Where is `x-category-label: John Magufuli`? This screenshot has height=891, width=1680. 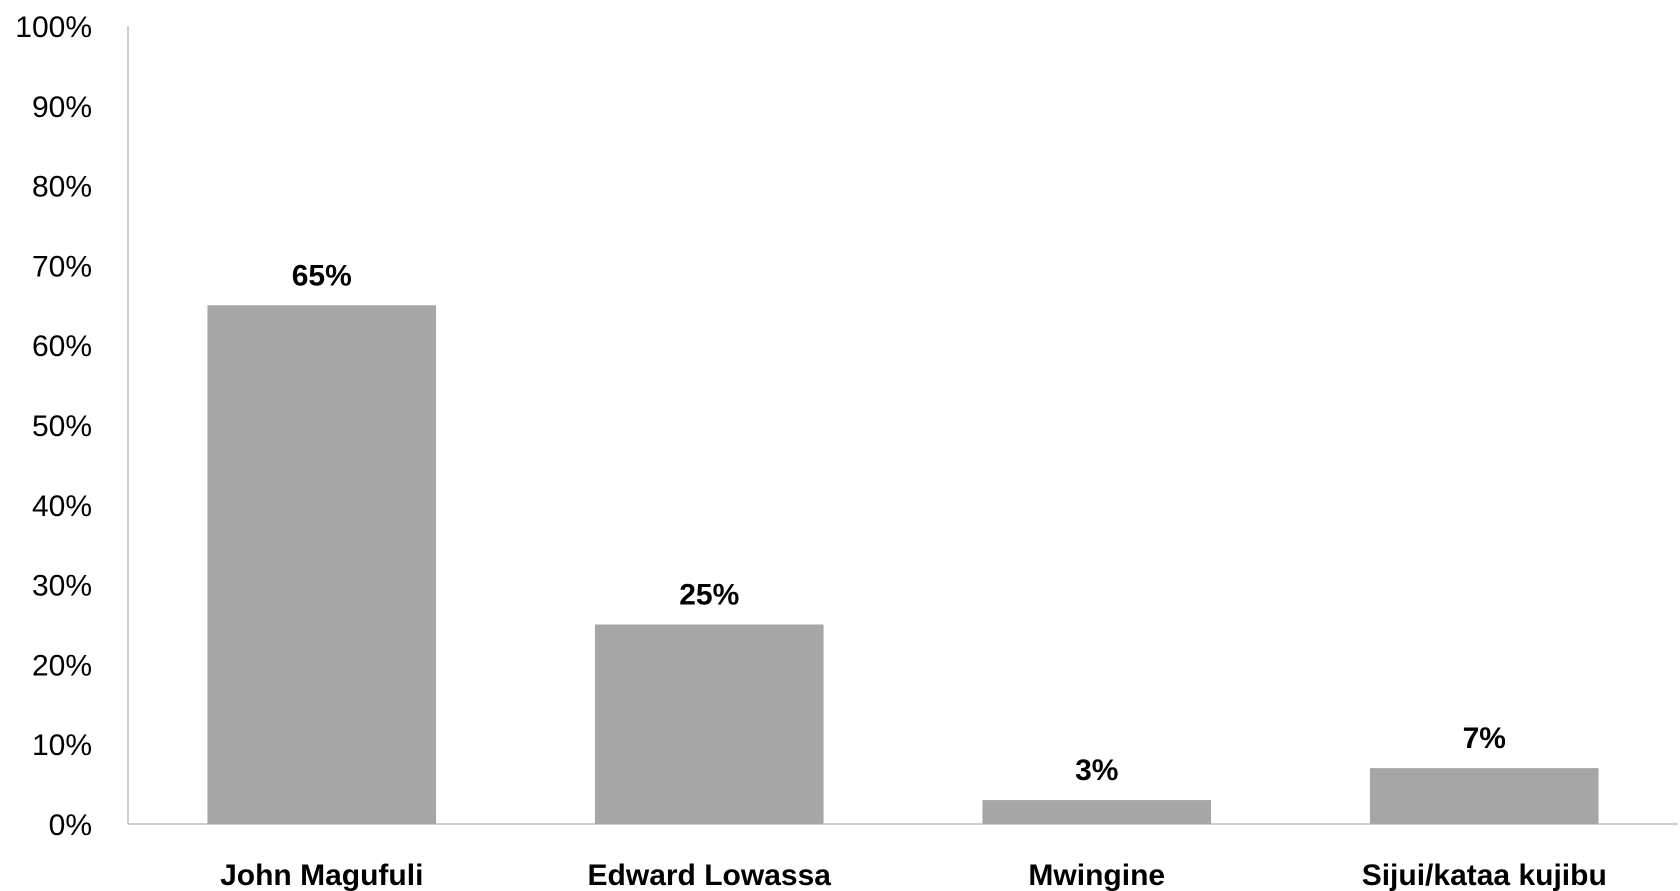
x-category-label: John Magufuli is located at coordinates (321, 875).